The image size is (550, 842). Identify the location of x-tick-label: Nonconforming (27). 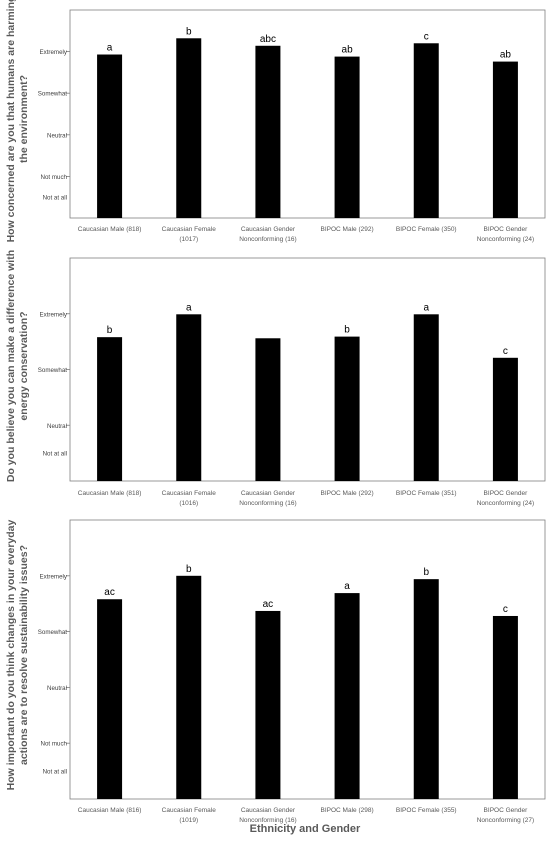
(505, 820).